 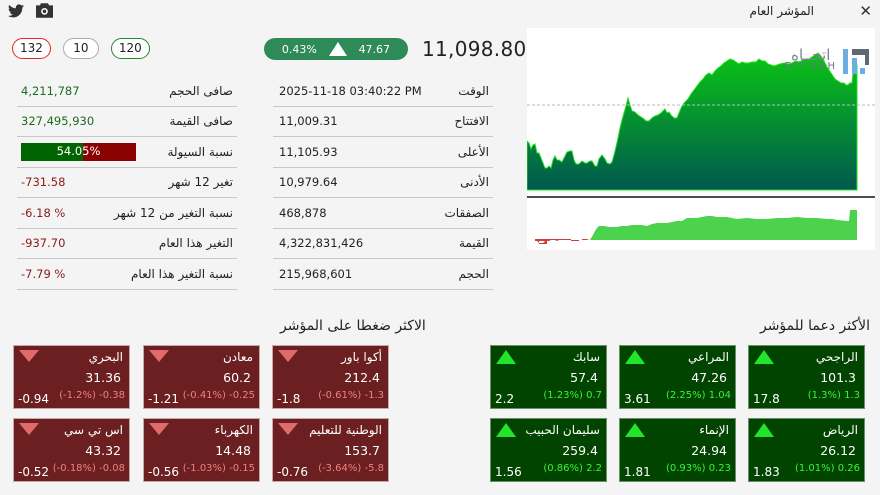 I want to click on index-change-pill: 0.43% 47.67, so click(x=336, y=49).